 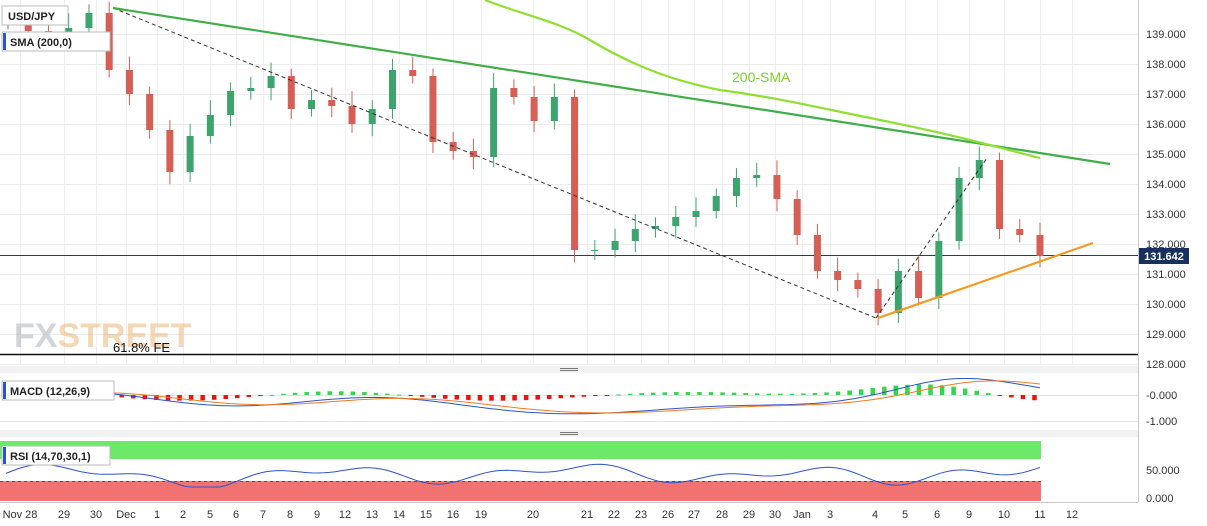 What do you see at coordinates (157, 515) in the screenshot?
I see `date-tick-label: 1` at bounding box center [157, 515].